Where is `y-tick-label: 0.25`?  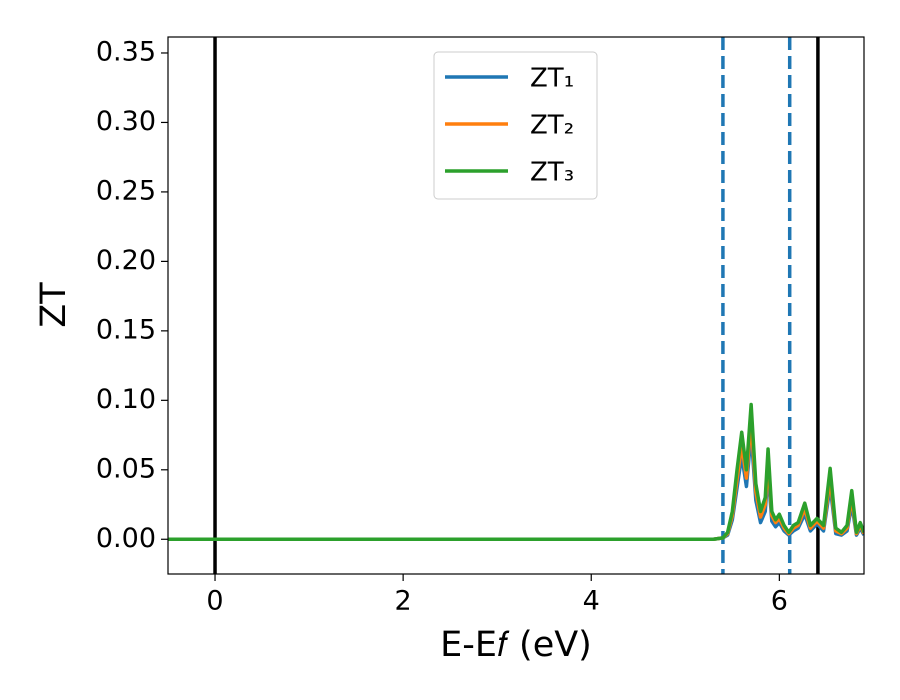 y-tick-label: 0.25 is located at coordinates (126, 190).